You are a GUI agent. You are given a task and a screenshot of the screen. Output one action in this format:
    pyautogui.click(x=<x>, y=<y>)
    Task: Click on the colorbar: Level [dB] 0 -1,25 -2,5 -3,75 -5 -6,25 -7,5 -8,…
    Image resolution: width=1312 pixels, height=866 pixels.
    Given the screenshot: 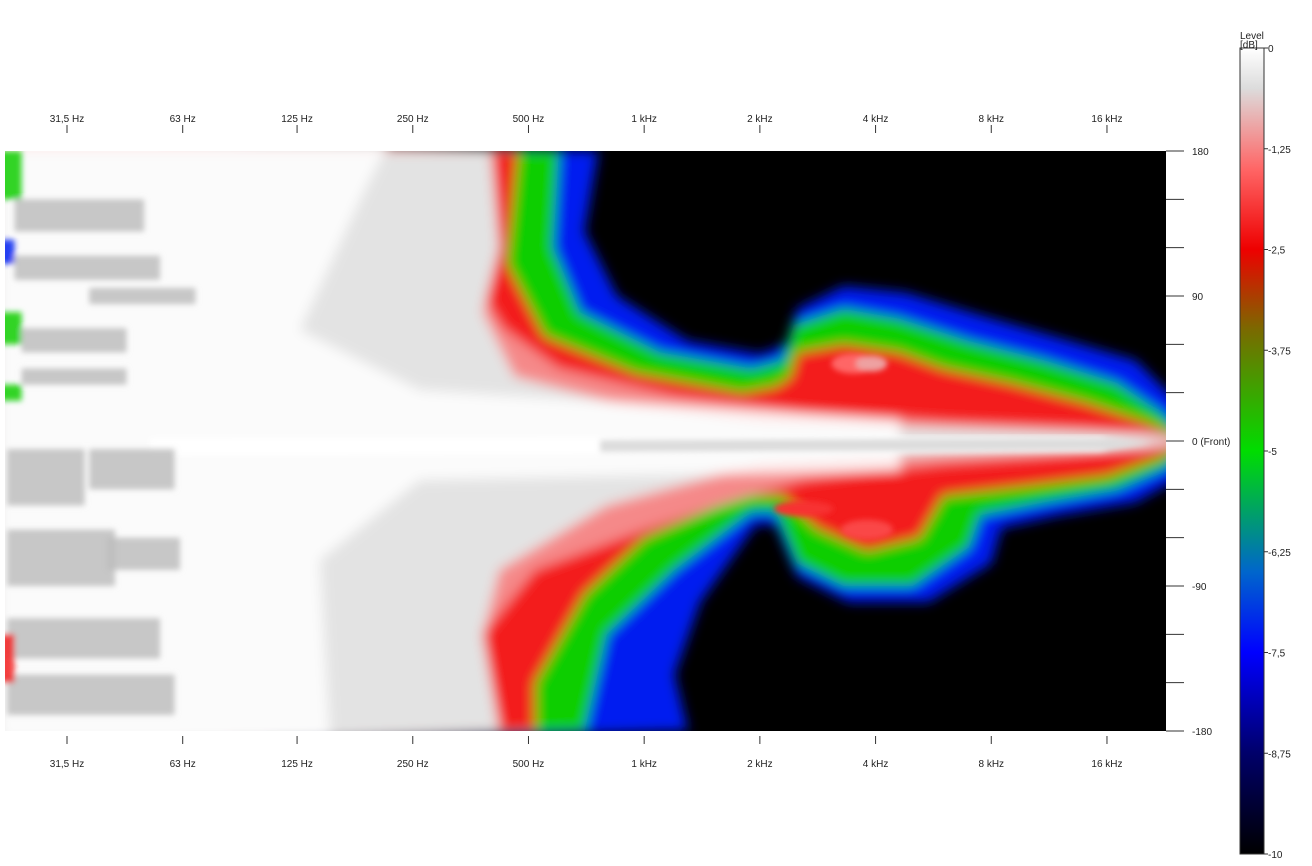 What is the action you would take?
    pyautogui.click(x=1265, y=446)
    